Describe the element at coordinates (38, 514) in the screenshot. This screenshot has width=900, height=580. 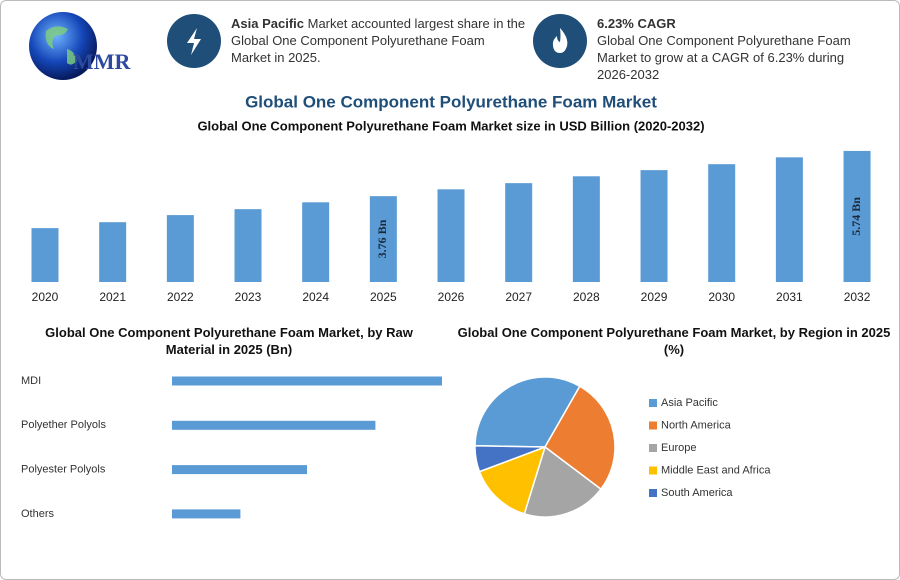
I see `y-tick-label: Others` at that location.